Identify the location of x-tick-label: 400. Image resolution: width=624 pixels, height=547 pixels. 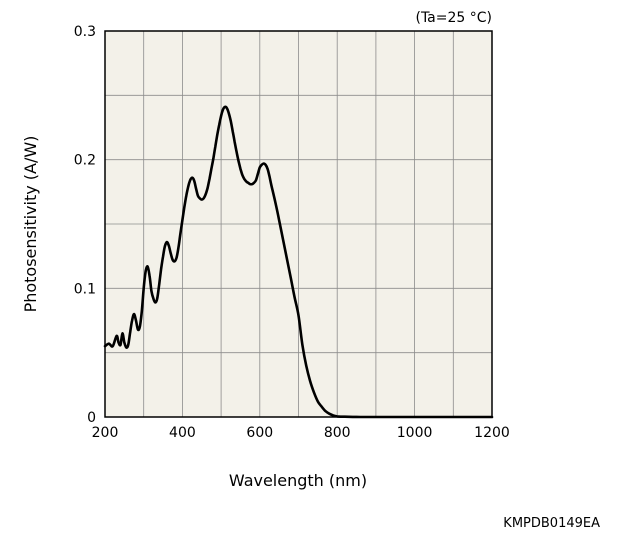
(182, 433).